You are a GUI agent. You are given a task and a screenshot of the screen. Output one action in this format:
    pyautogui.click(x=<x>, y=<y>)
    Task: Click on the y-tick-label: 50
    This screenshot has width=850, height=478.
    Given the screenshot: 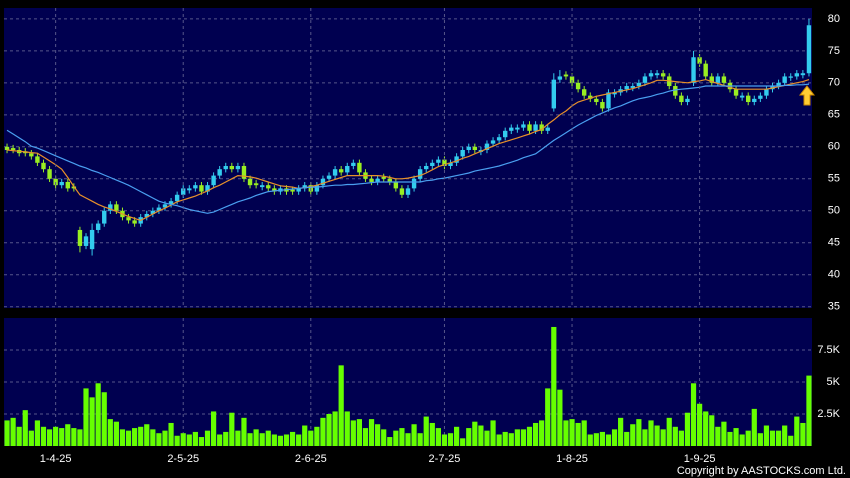 What is the action you would take?
    pyautogui.click(x=834, y=211)
    